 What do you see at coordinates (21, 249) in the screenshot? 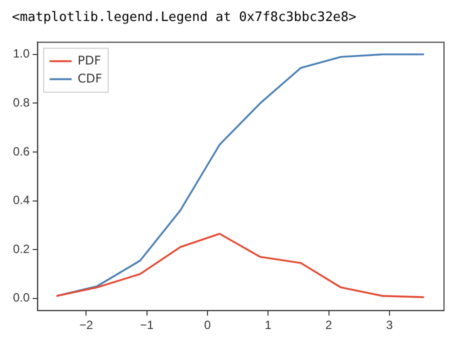
I see `y-tick-label: 0.2` at bounding box center [21, 249].